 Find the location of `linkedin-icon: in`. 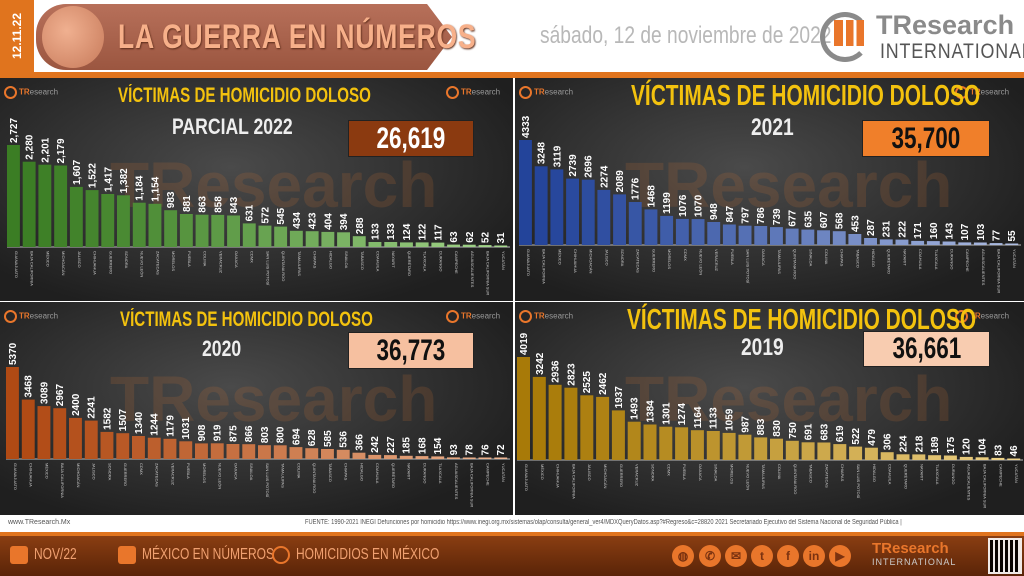

linkedin-icon: in is located at coordinates (814, 556).